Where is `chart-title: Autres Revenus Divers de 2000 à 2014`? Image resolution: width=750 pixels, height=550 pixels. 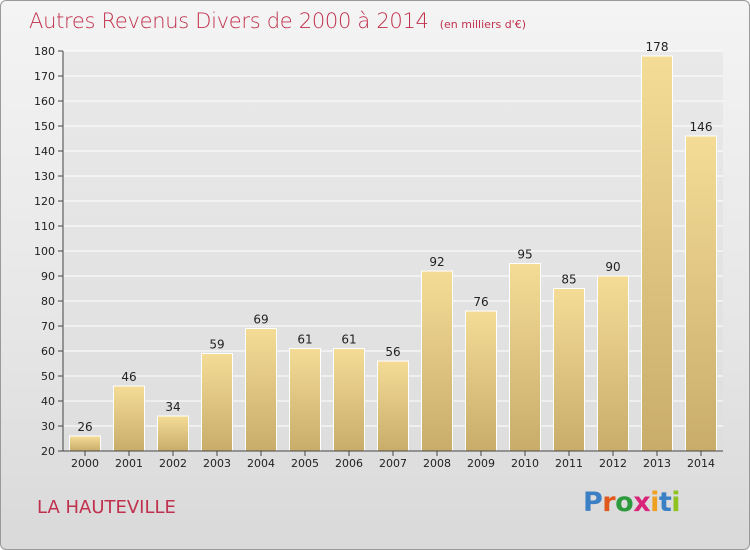 chart-title: Autres Revenus Divers de 2000 à 2014 is located at coordinates (229, 21).